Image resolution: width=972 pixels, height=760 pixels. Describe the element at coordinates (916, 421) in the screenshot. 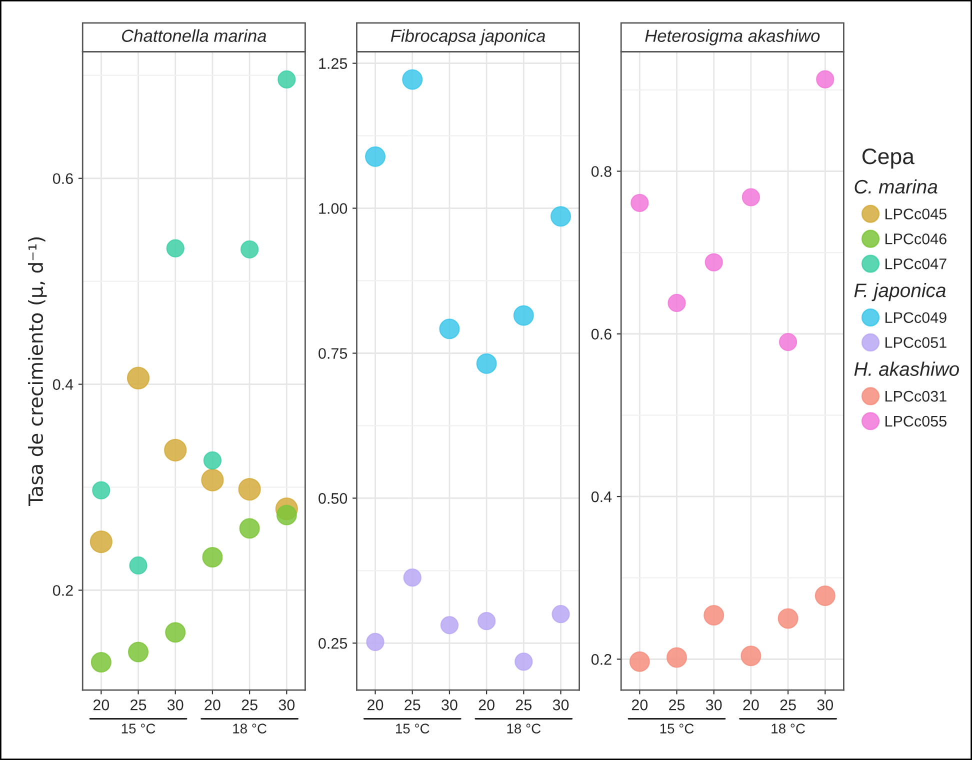

I see `legend-label: LPCc055` at that location.